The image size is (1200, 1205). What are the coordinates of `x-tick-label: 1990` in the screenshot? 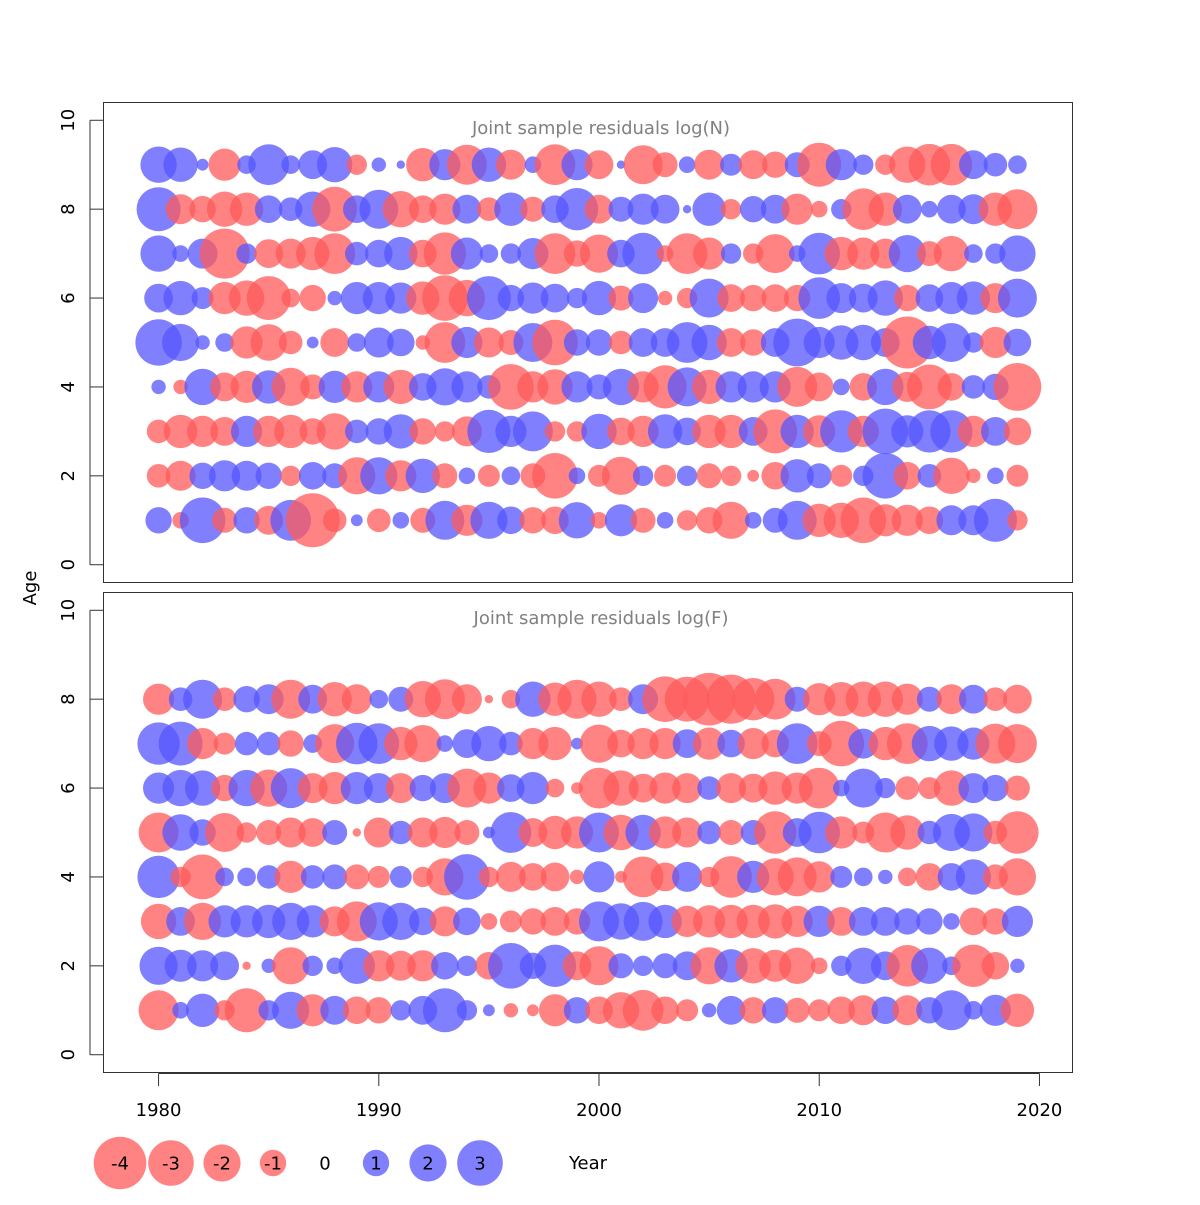 It's located at (379, 1110).